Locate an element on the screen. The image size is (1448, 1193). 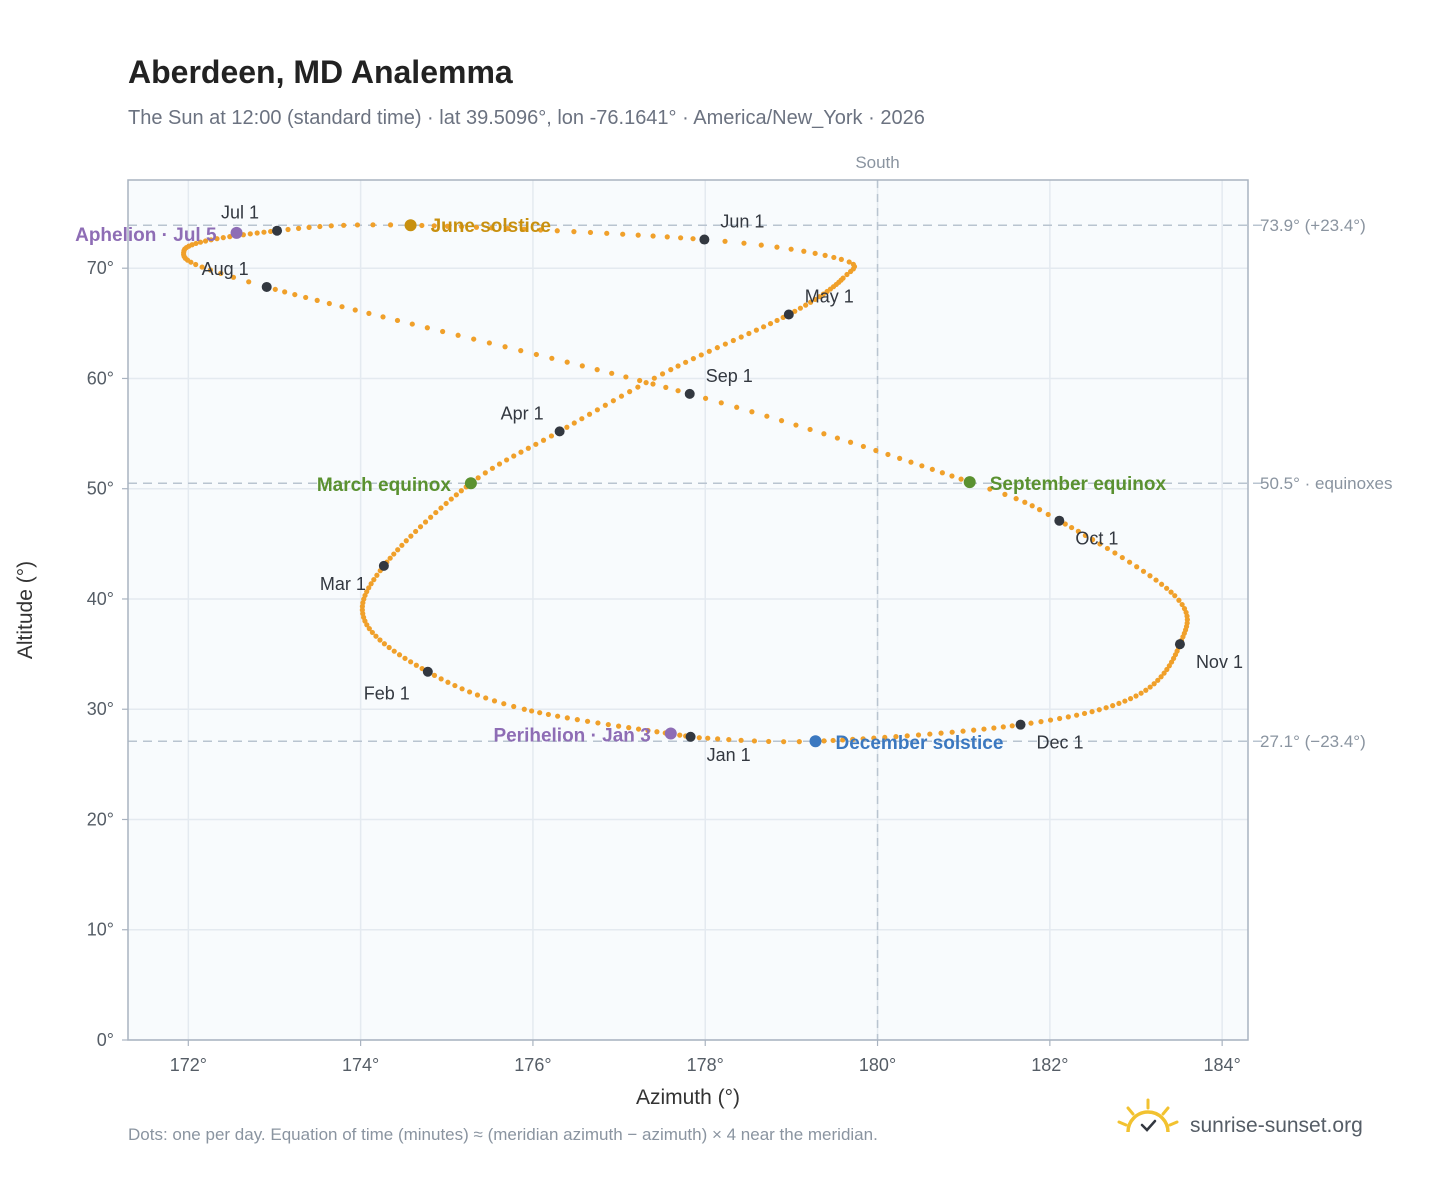
y-tick-label: 60° is located at coordinates (100, 378).